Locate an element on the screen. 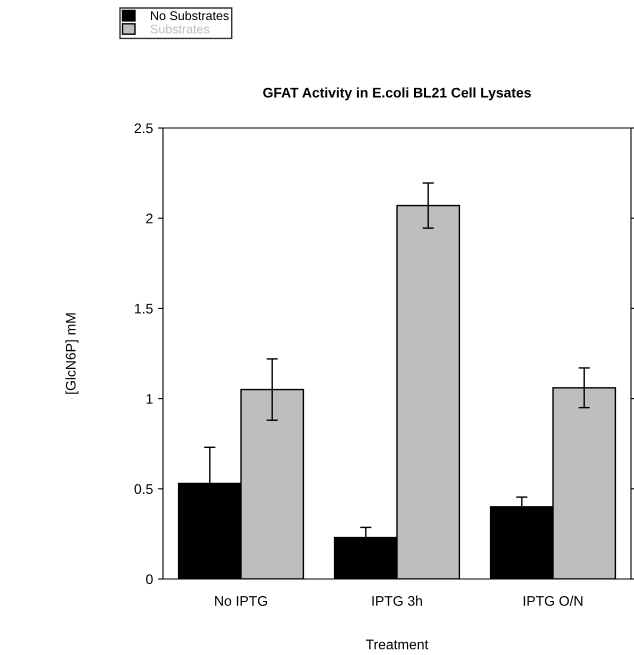 This screenshot has width=634, height=655. x-axis-title: Treatment is located at coordinates (397, 645).